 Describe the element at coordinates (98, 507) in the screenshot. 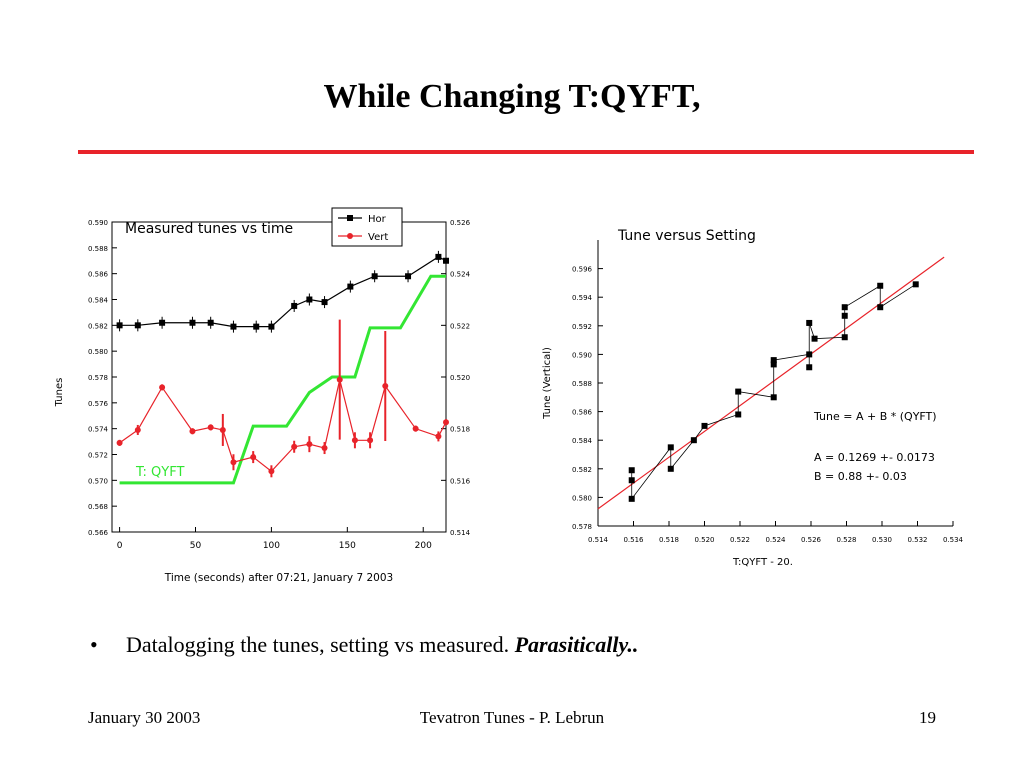

I see `y-tick-label: 0.568` at that location.